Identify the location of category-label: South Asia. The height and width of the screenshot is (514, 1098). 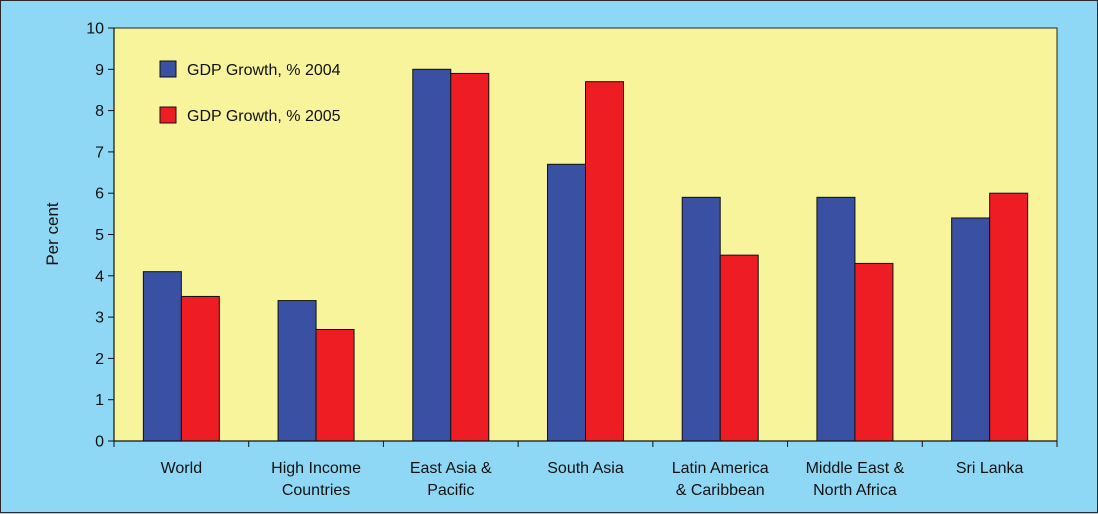
(585, 468).